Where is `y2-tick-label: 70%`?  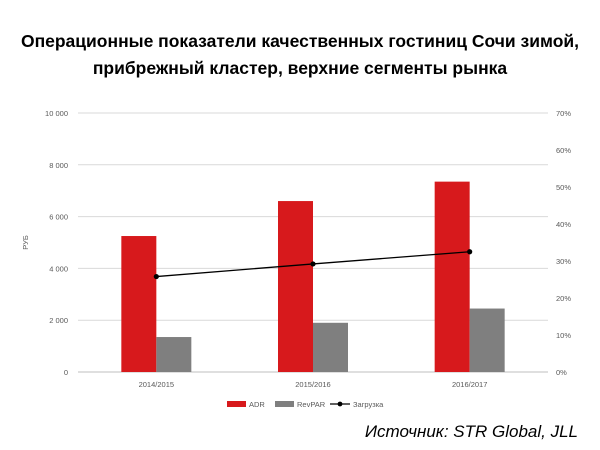
y2-tick-label: 70% is located at coordinates (563, 113).